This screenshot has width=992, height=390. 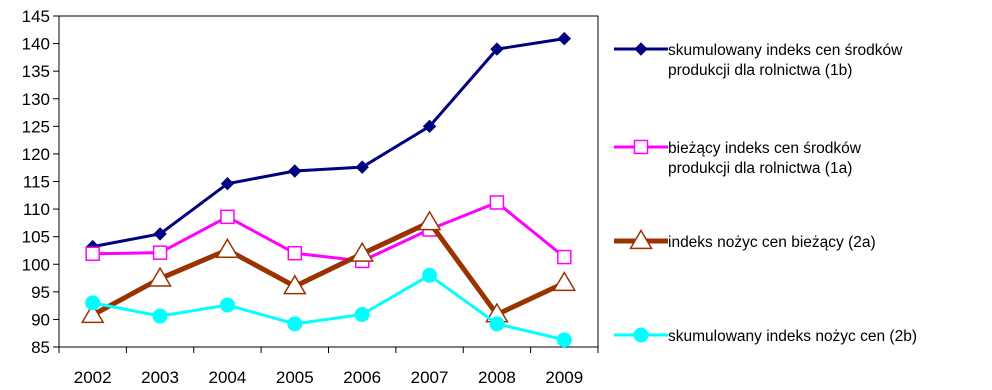 What do you see at coordinates (36, 264) in the screenshot?
I see `y-tick-label: 100` at bounding box center [36, 264].